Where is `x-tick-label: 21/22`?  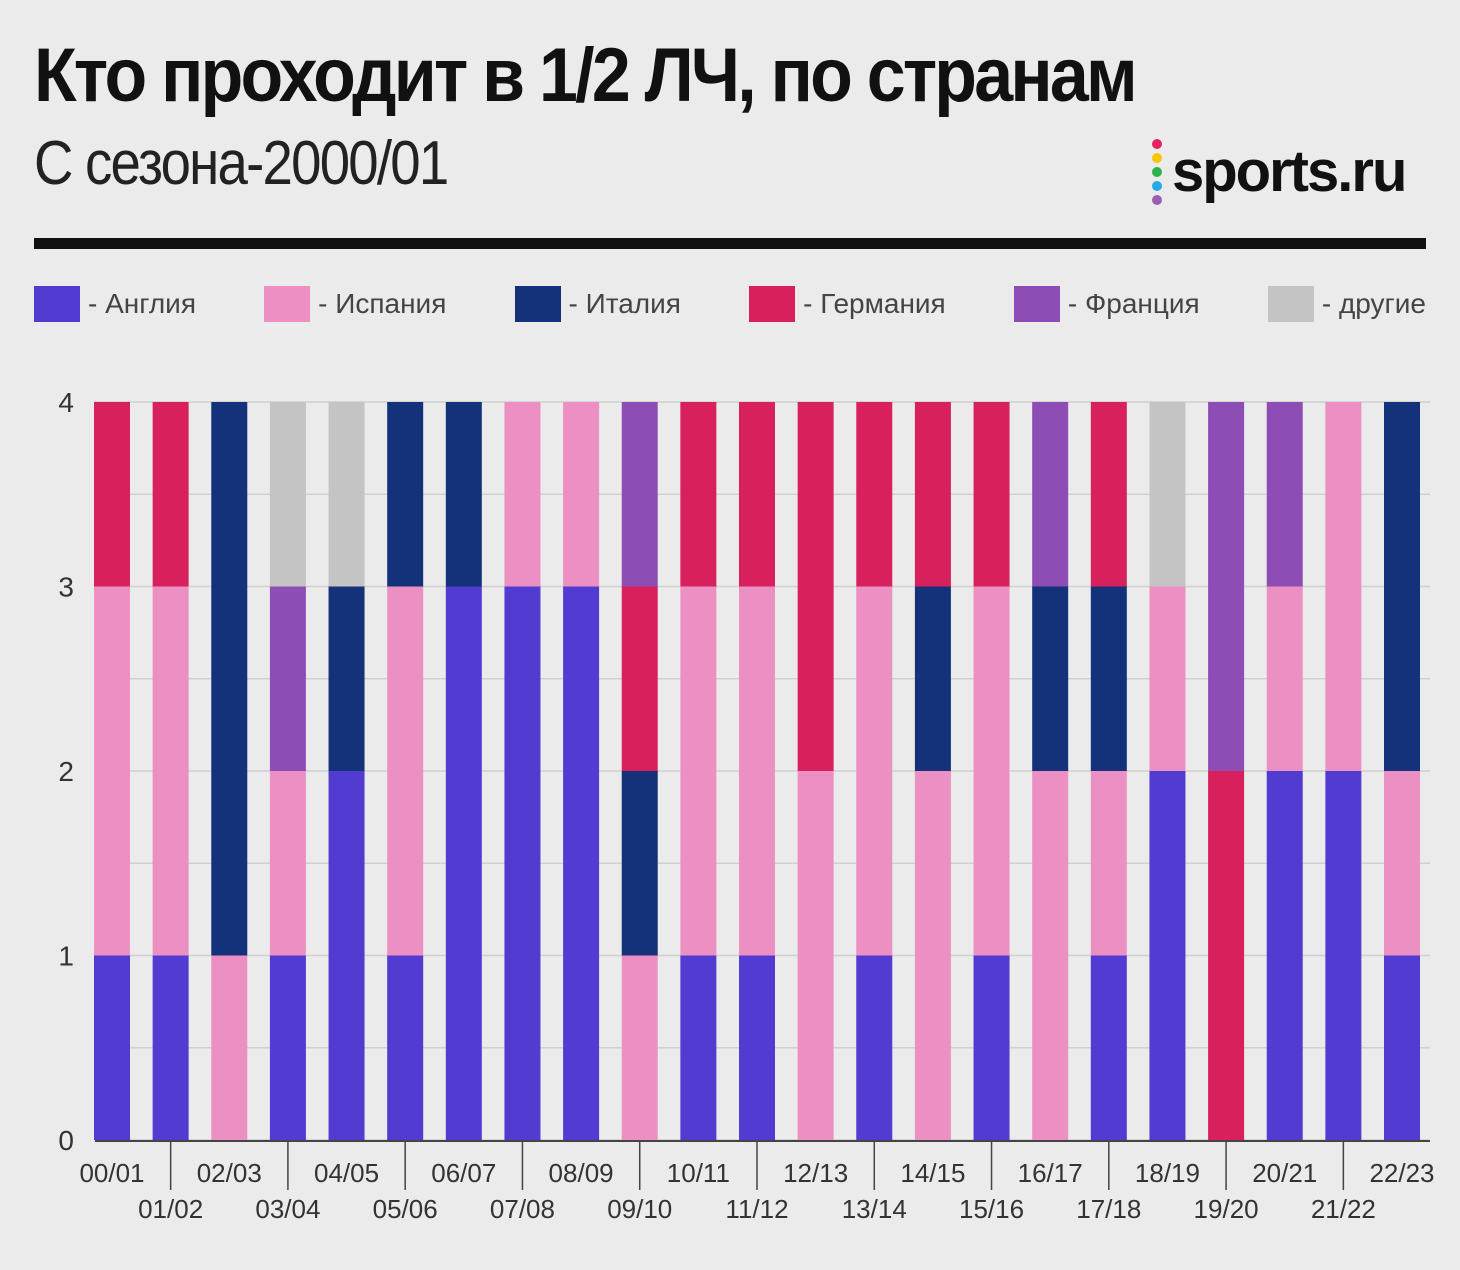
x-tick-label: 21/22 is located at coordinates (1343, 1209).